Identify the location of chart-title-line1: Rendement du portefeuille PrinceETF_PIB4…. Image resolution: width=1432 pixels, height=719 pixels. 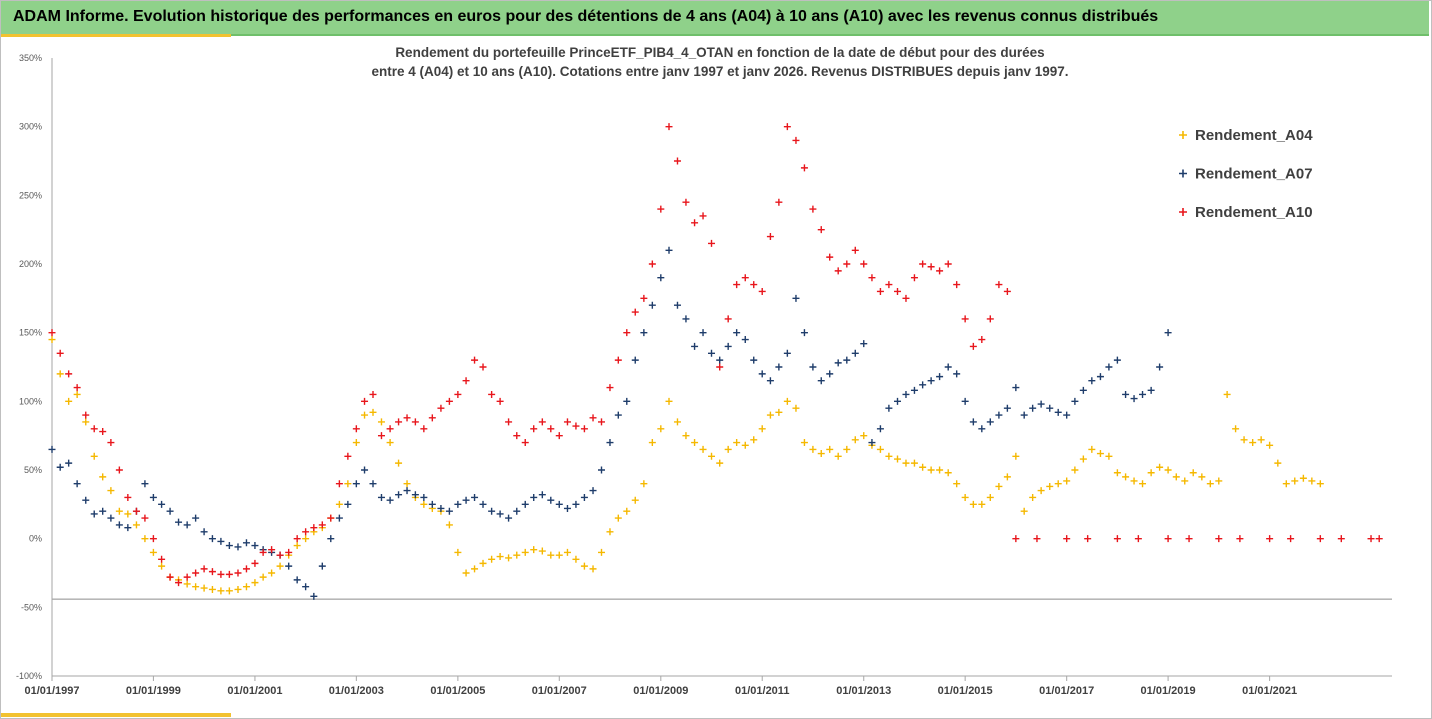
(720, 52).